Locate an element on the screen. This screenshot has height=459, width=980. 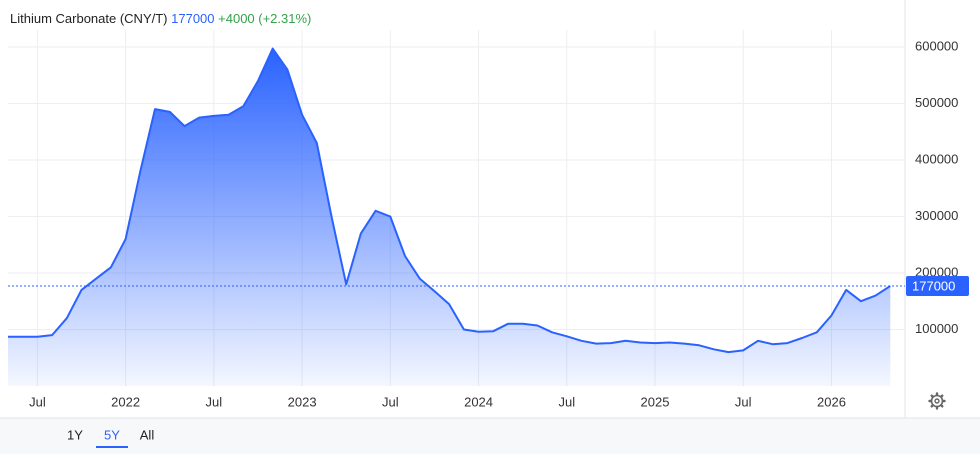
header-price: 177000 is located at coordinates (192, 18).